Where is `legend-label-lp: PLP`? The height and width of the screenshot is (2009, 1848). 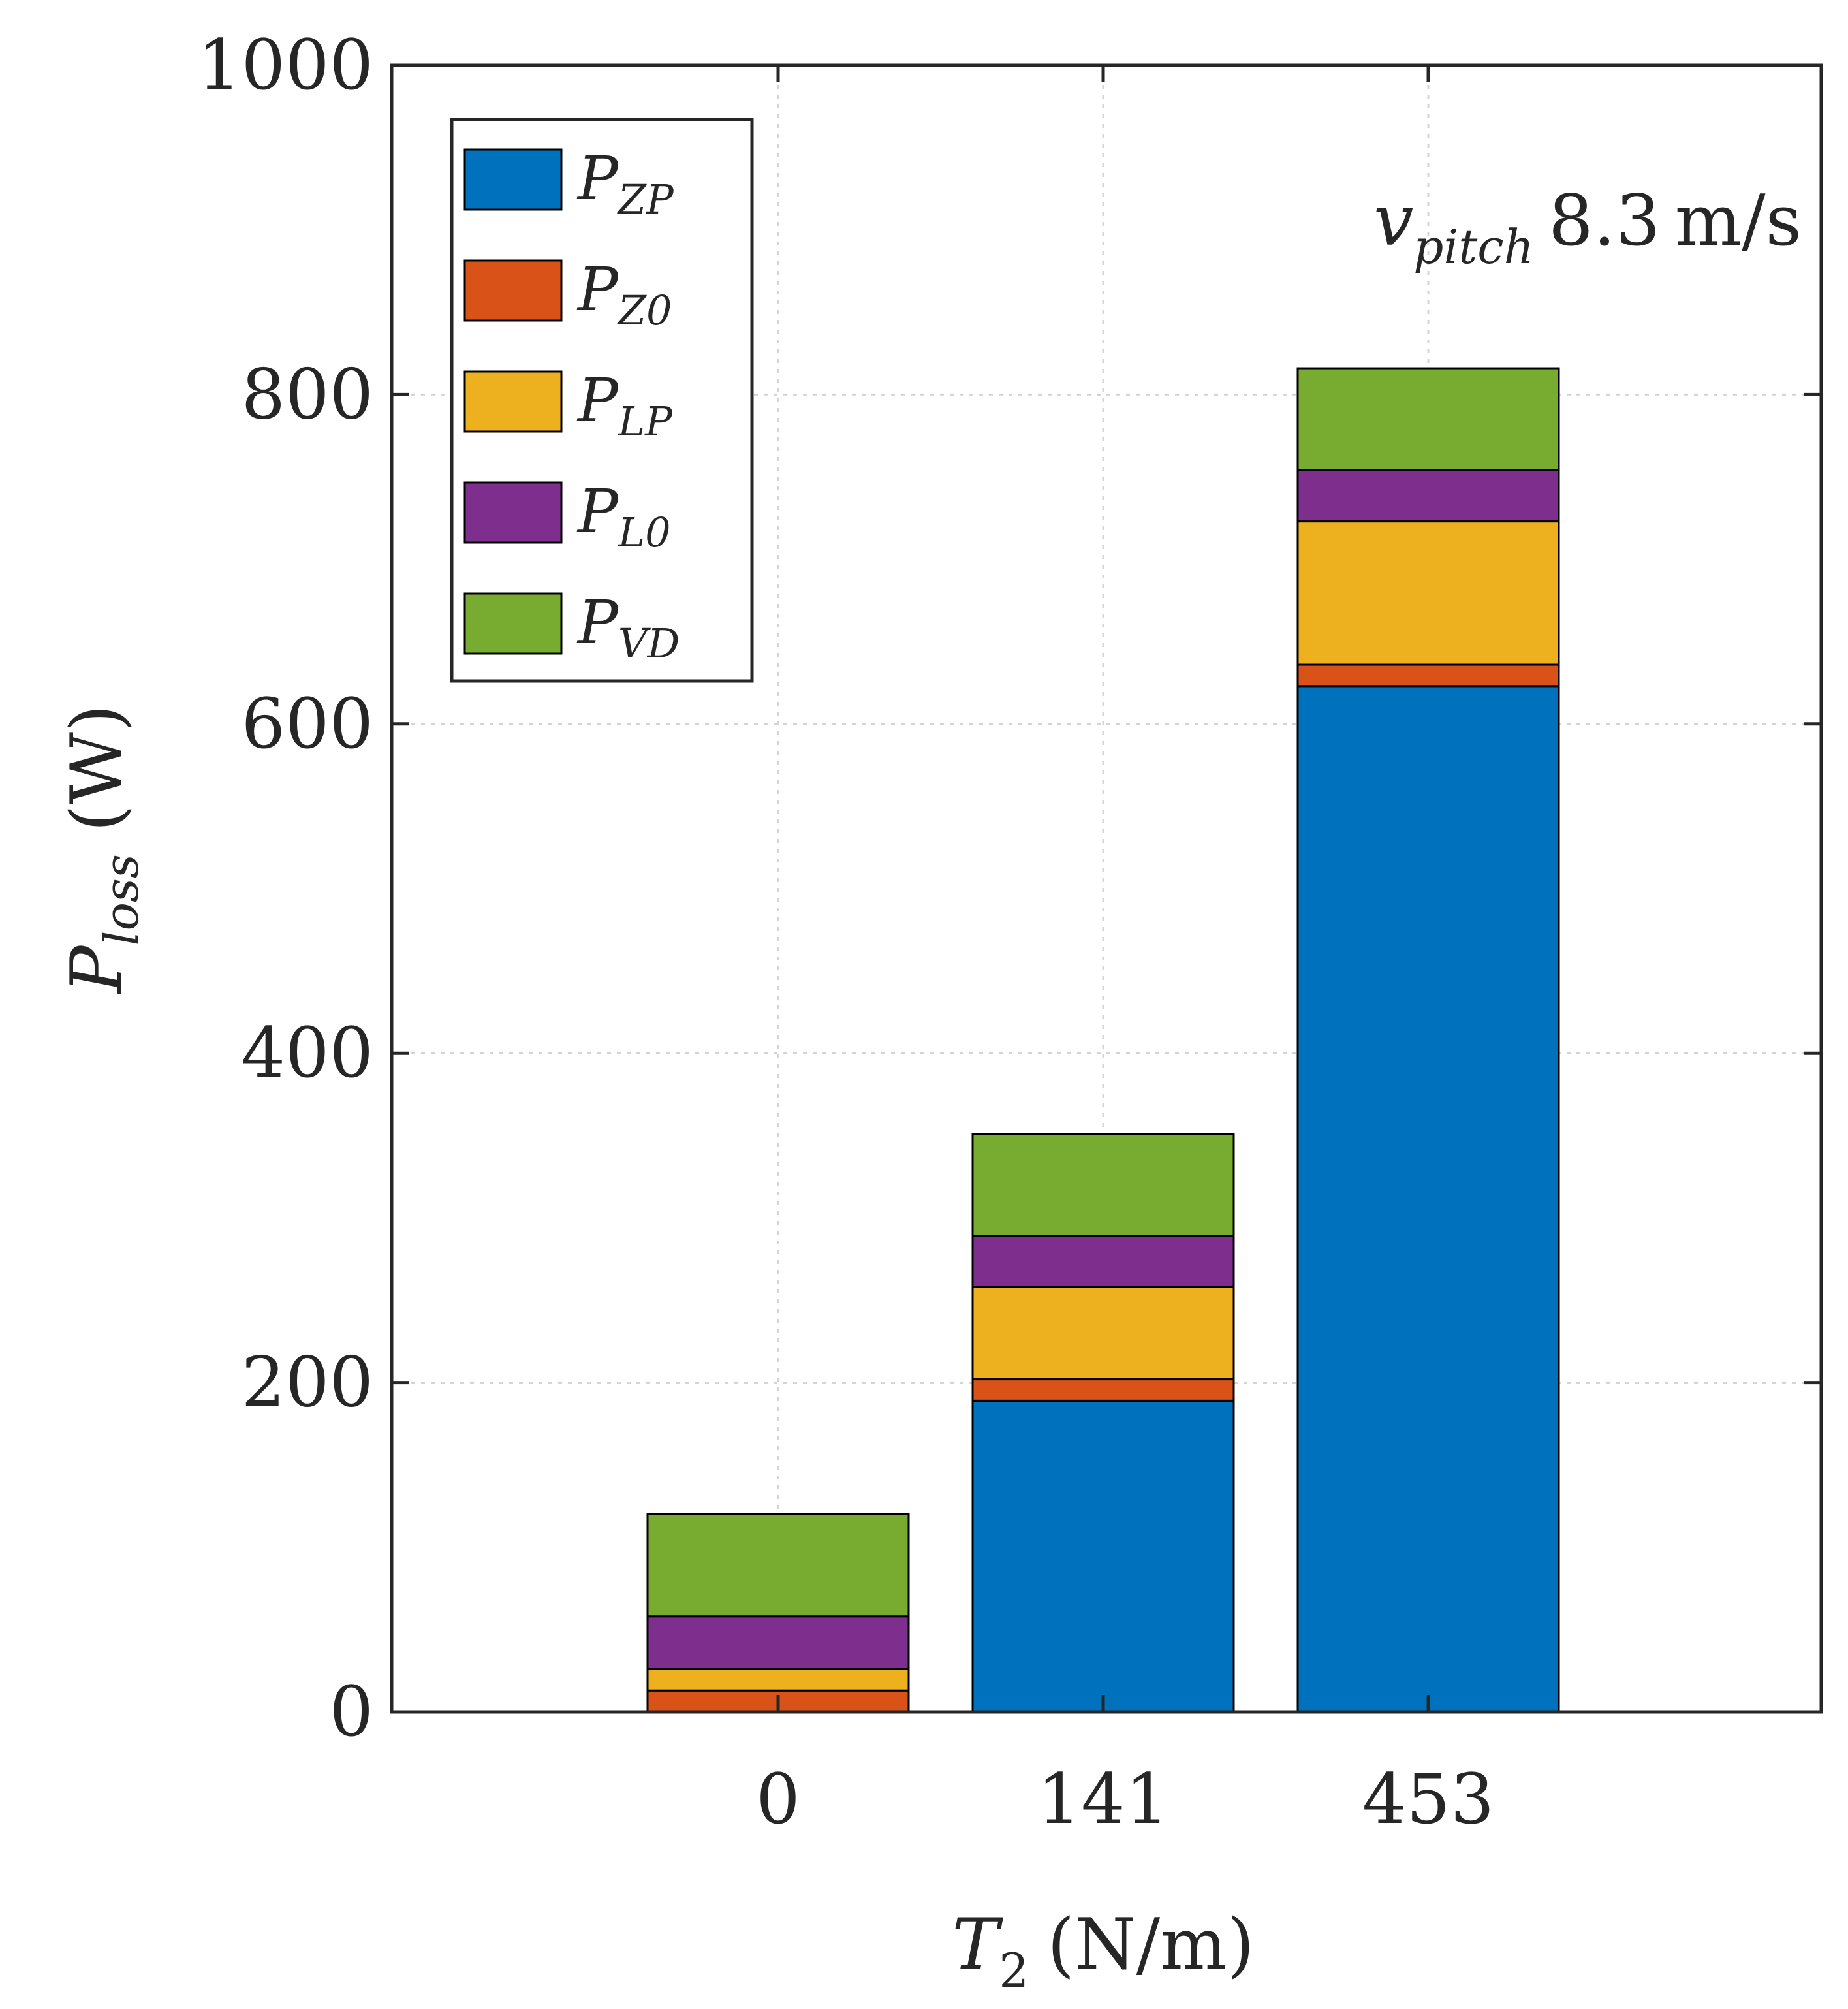 legend-label-lp: PLP is located at coordinates (624, 405).